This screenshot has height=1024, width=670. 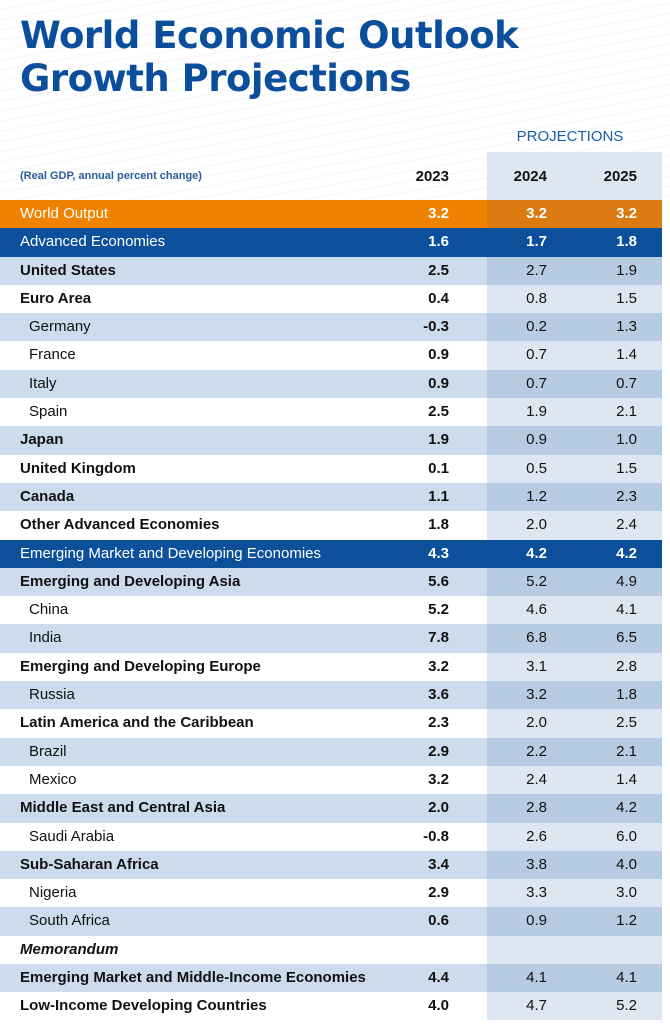 What do you see at coordinates (626, 893) in the screenshot?
I see `value-2025: 3.0` at bounding box center [626, 893].